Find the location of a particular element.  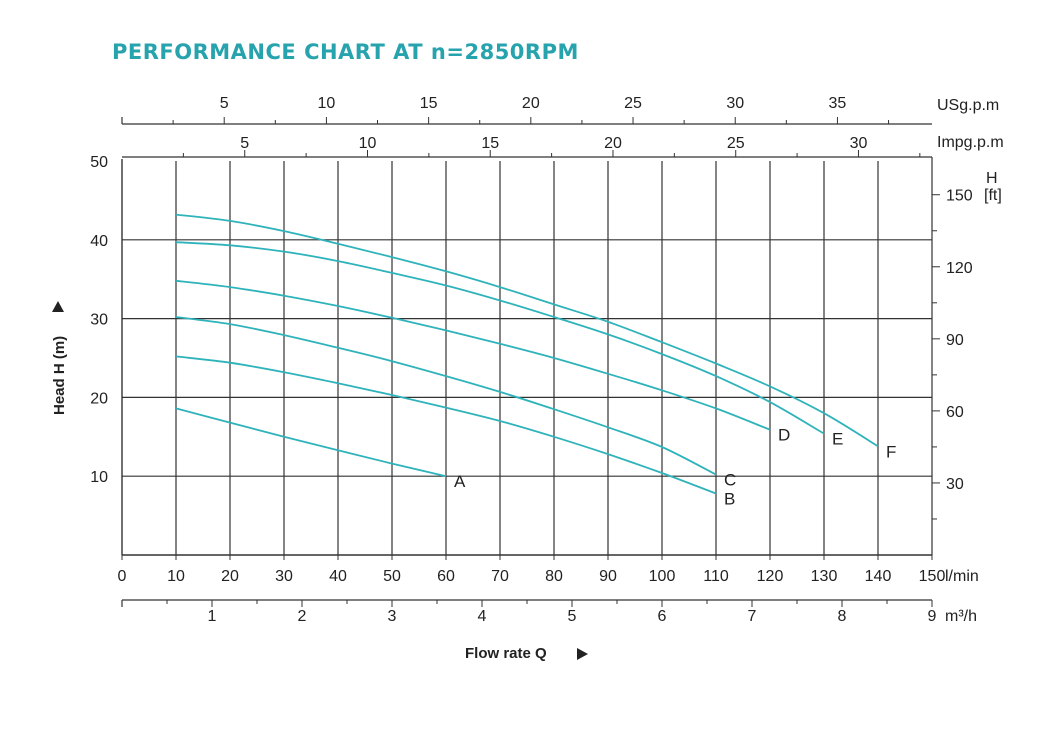

x-tick-label-70: 70 is located at coordinates (500, 576).